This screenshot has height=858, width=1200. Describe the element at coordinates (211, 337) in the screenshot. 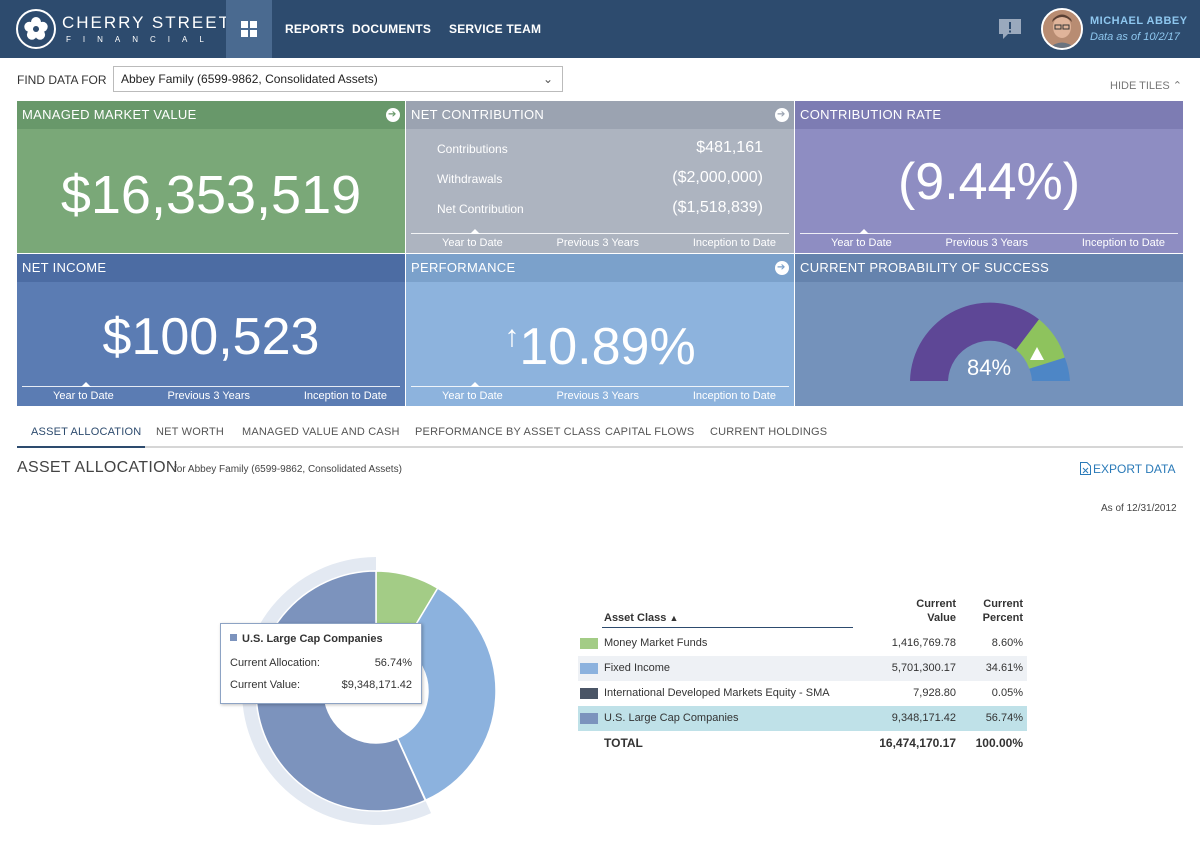

I see `net-income-value: $100,523` at that location.